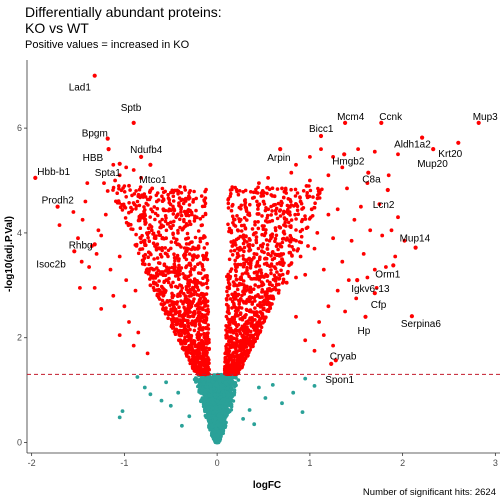 This screenshot has height=504, width=504. Describe the element at coordinates (379, 305) in the screenshot. I see `gene-label: Cfp` at that location.